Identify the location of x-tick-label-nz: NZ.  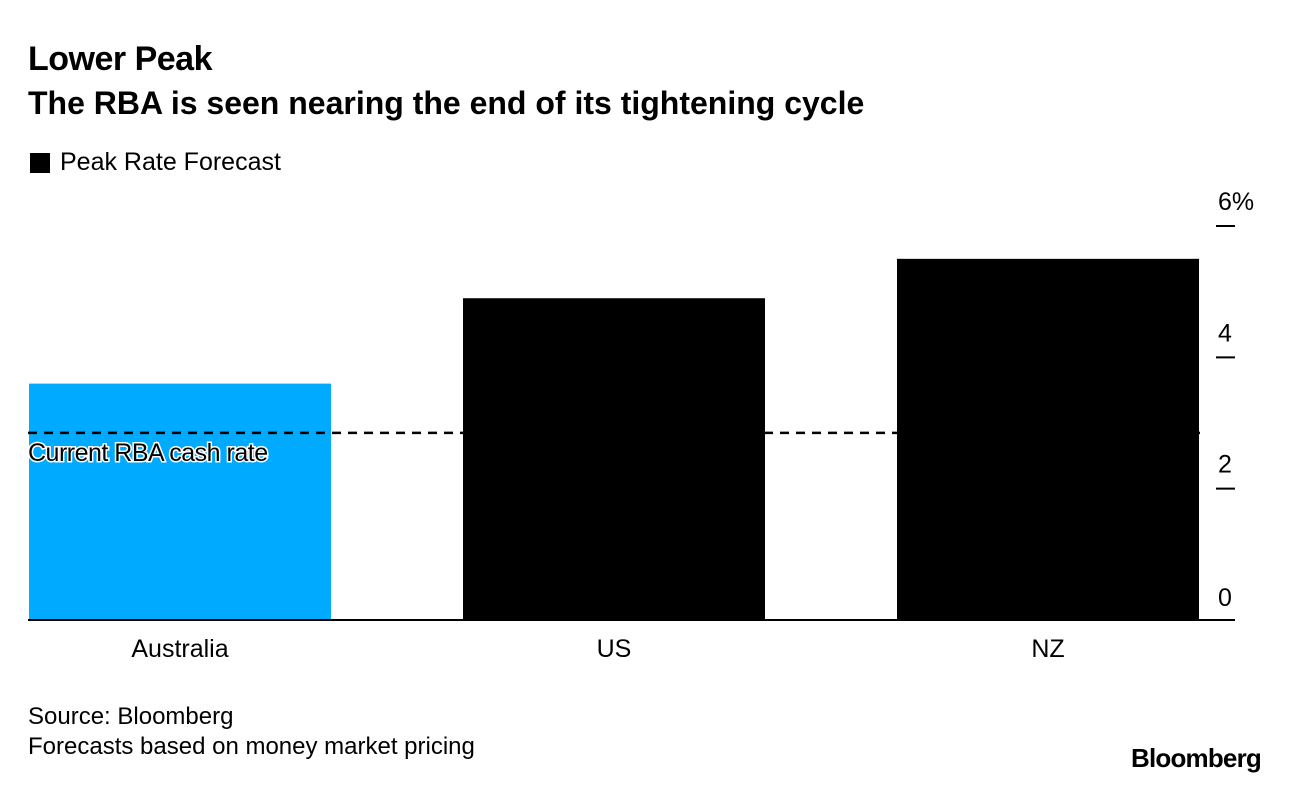
(1047, 649).